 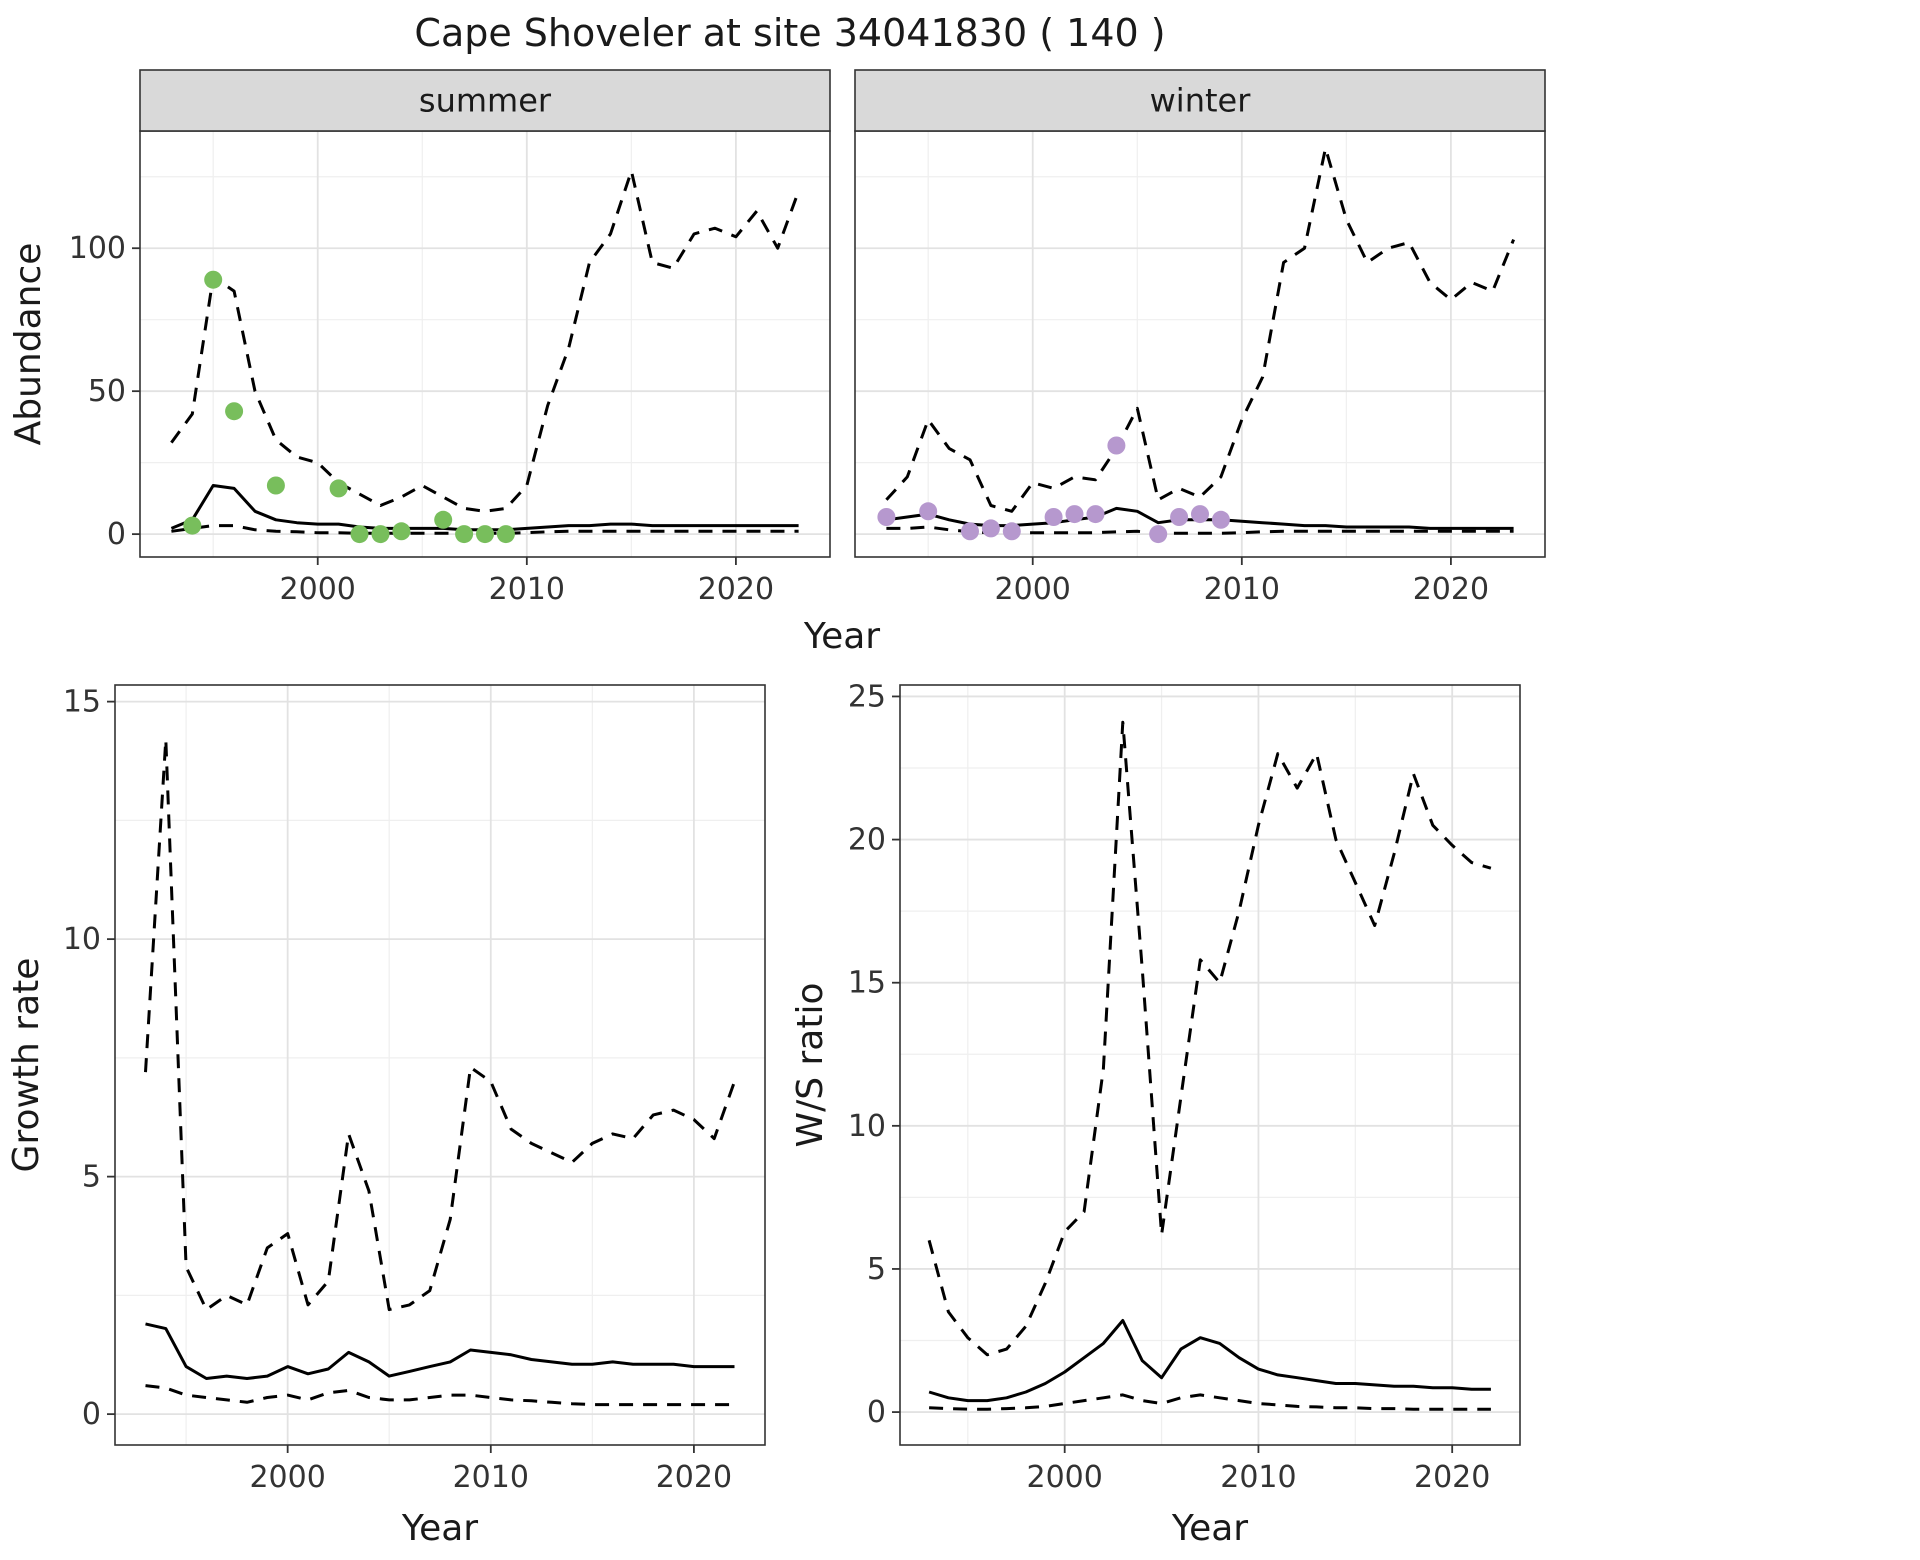 I want to click on y-axis-title: W/S ratio, so click(x=810, y=1064).